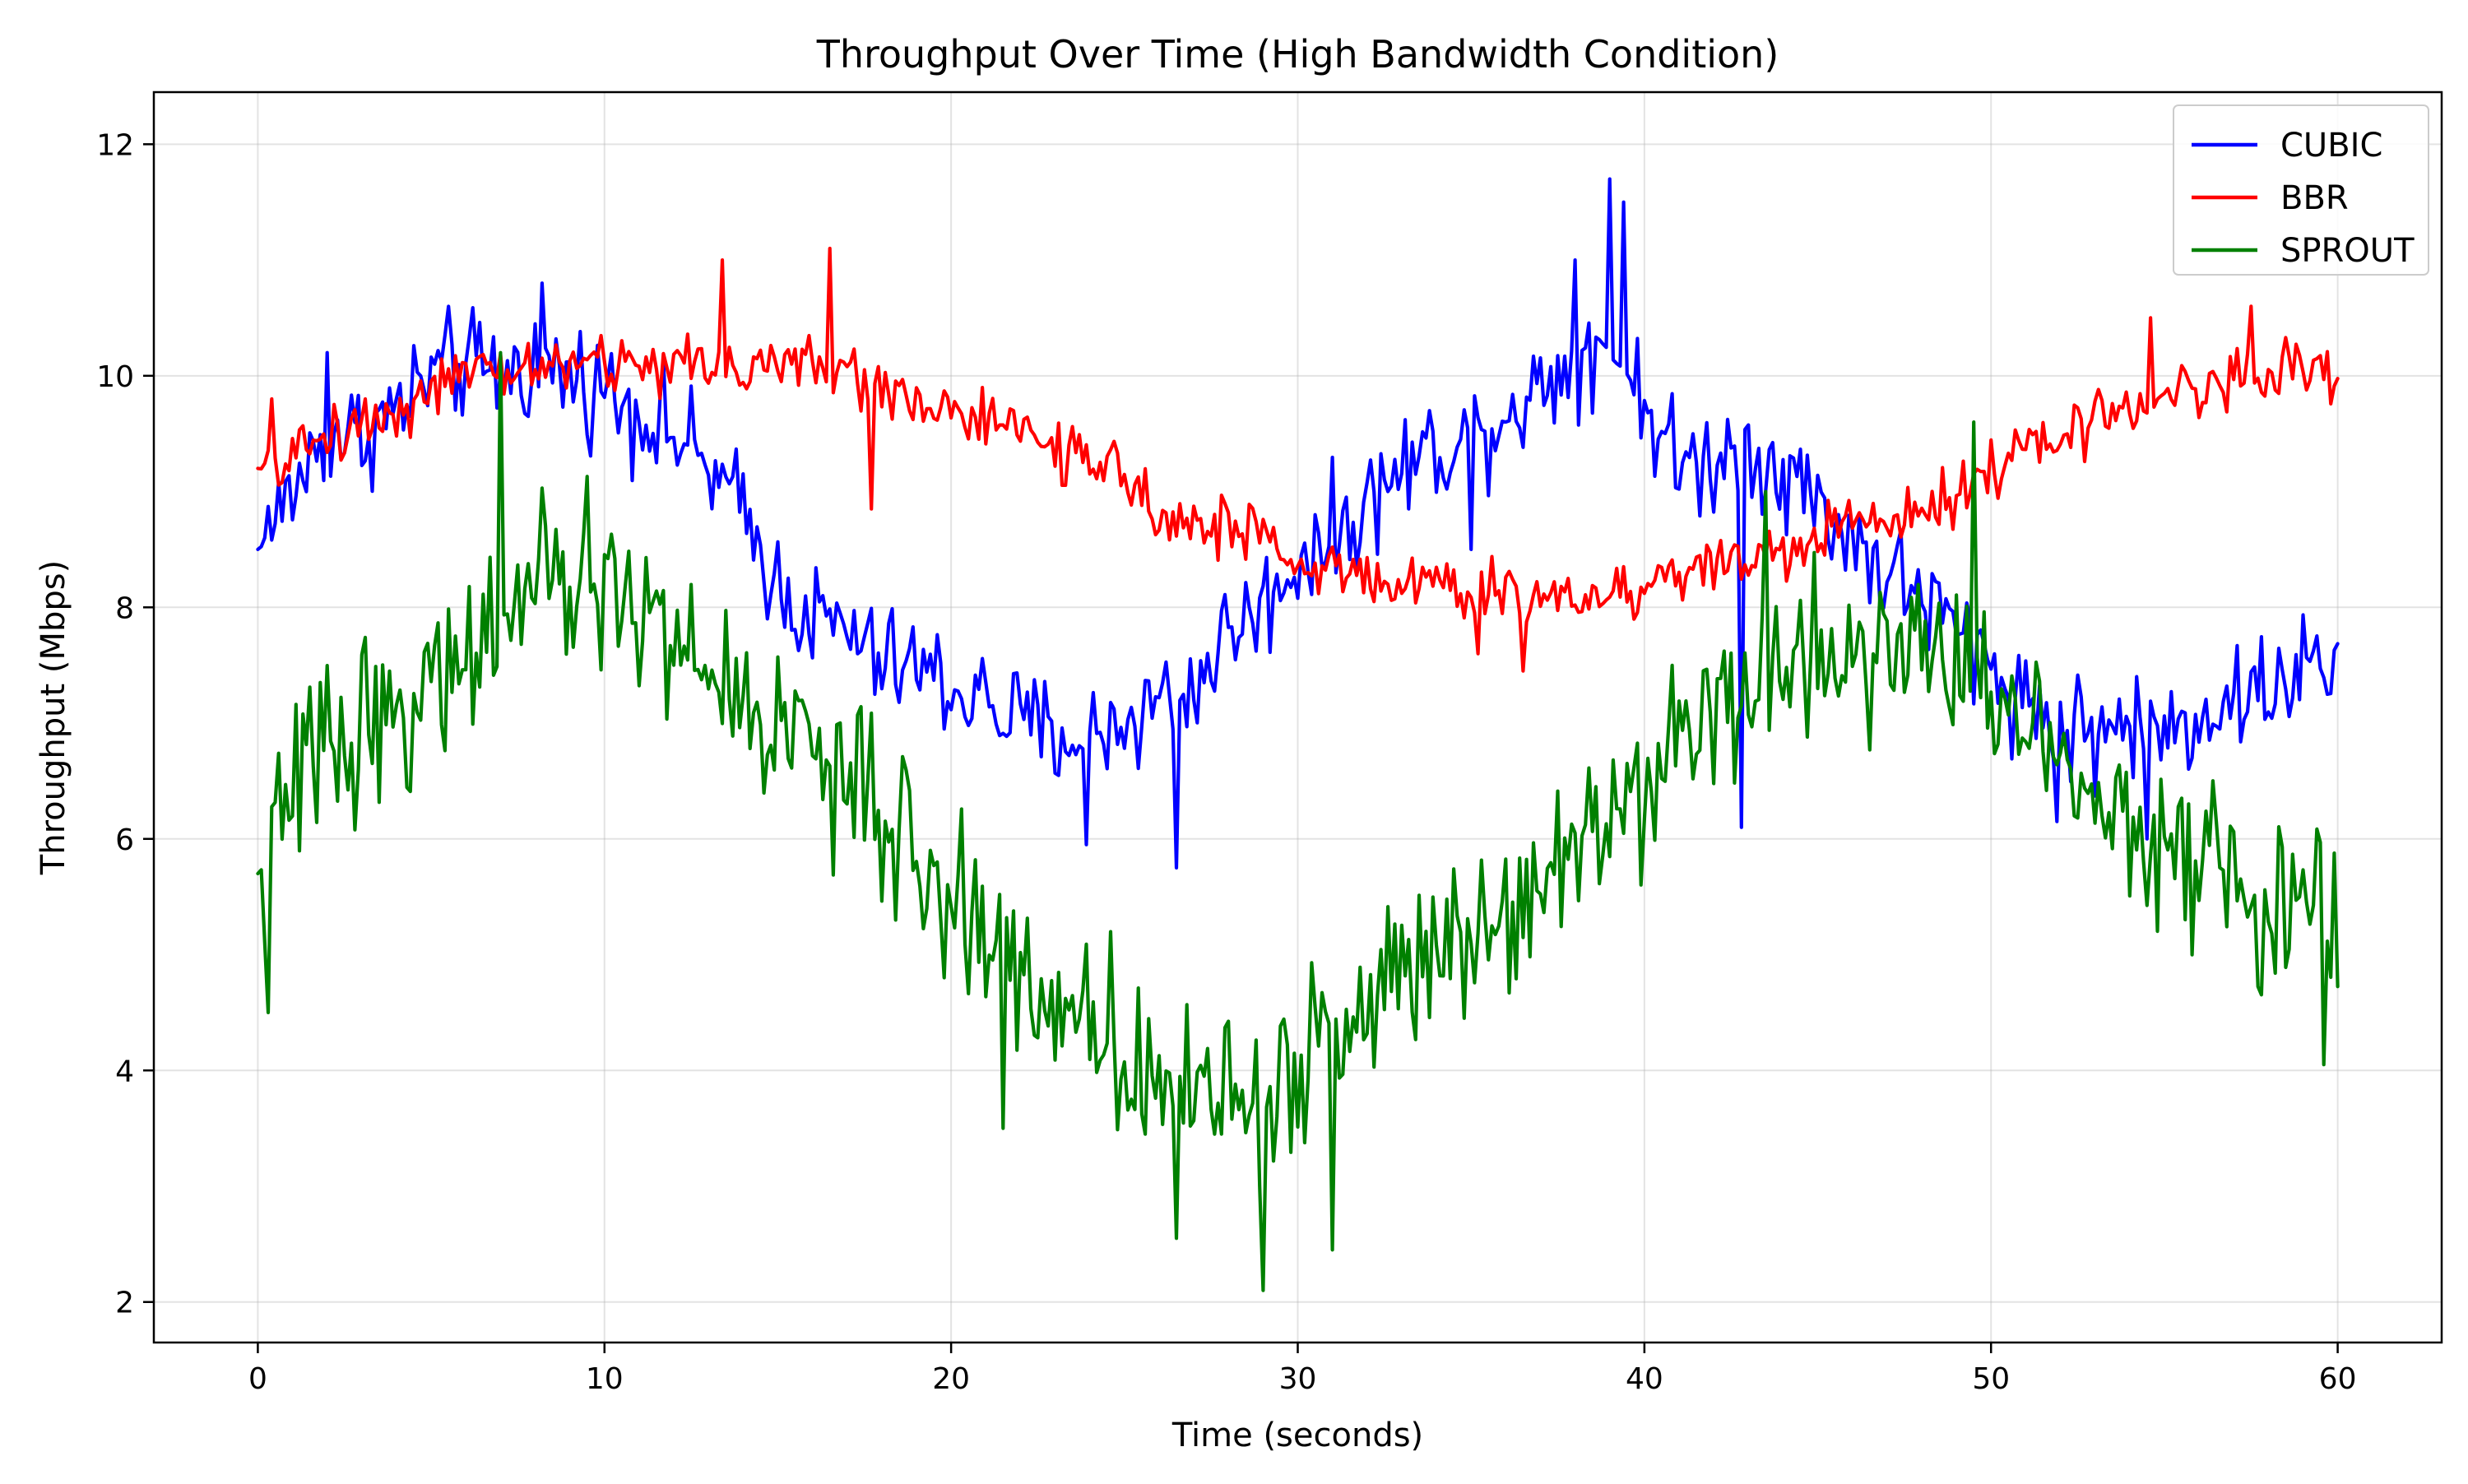 Image resolution: width=2468 pixels, height=1484 pixels. I want to click on legend-label-sprout: SPROUT, so click(2347, 251).